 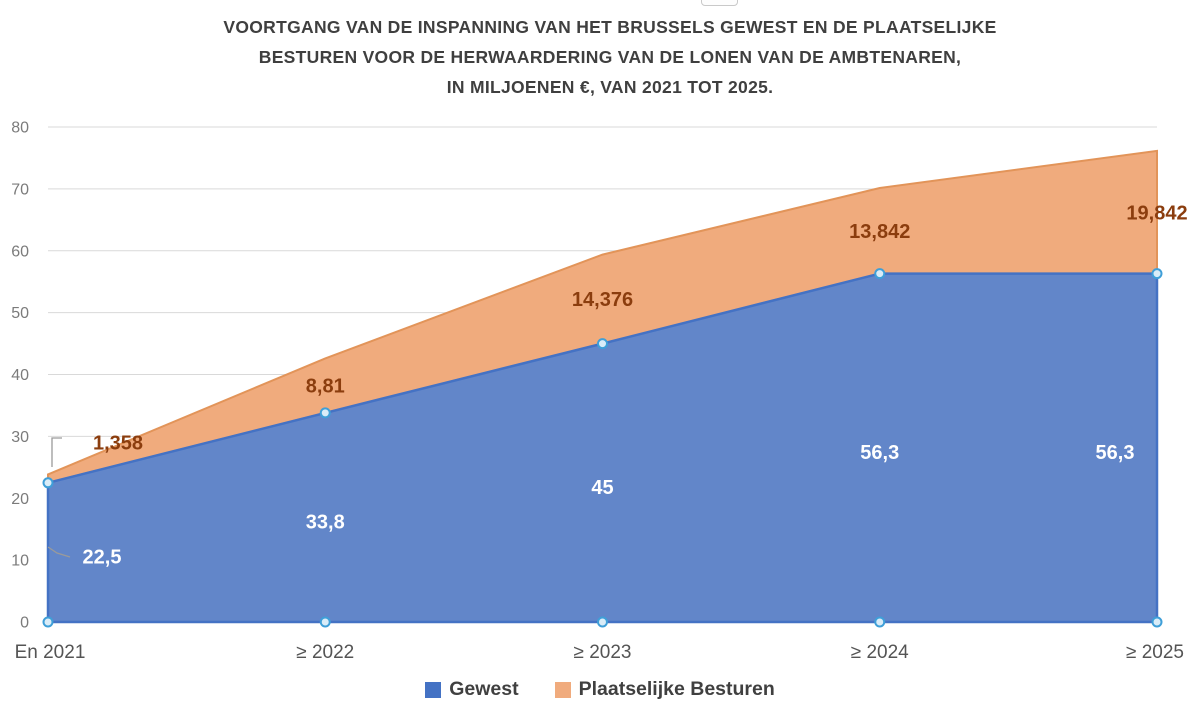 I want to click on legend-swatch-gewest, so click(x=433, y=689).